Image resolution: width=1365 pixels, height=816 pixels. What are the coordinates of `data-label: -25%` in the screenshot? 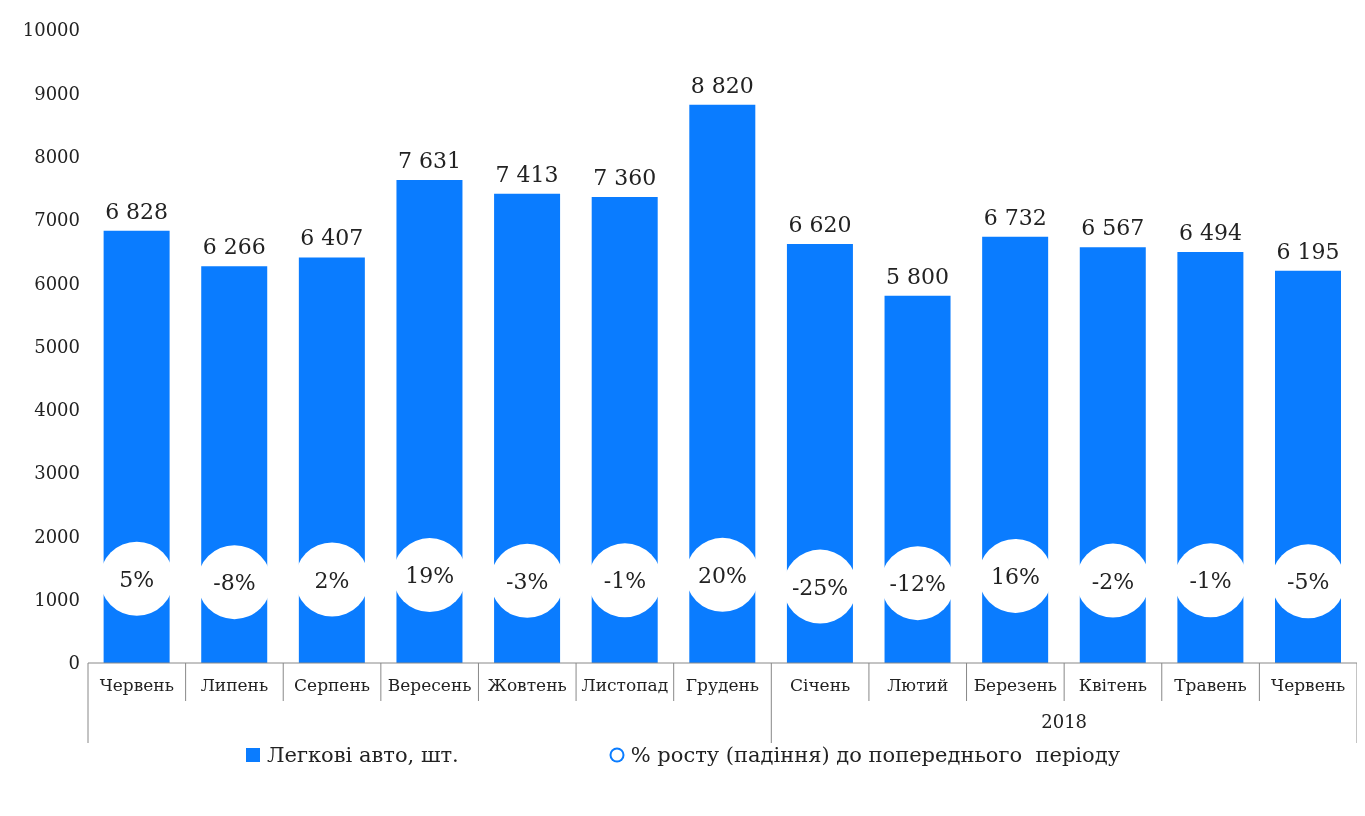 It's located at (820, 587).